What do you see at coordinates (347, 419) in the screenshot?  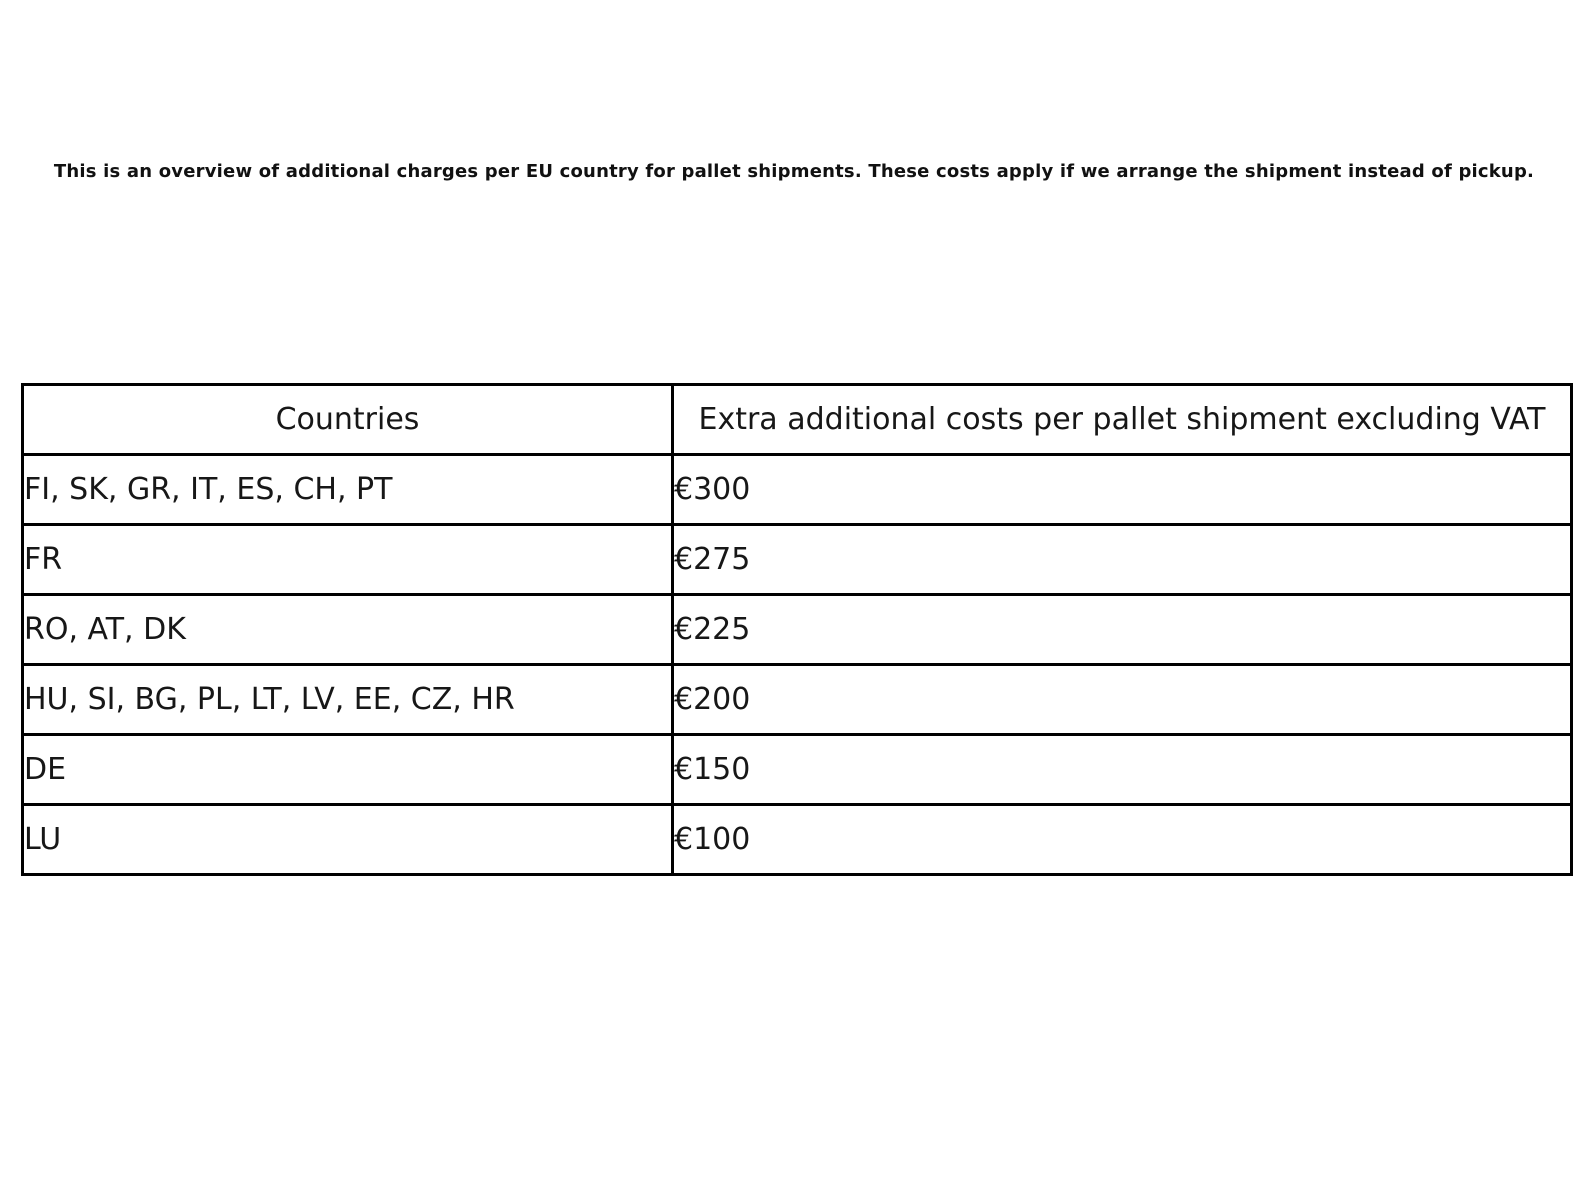 I see `countries-column-header: Countries` at bounding box center [347, 419].